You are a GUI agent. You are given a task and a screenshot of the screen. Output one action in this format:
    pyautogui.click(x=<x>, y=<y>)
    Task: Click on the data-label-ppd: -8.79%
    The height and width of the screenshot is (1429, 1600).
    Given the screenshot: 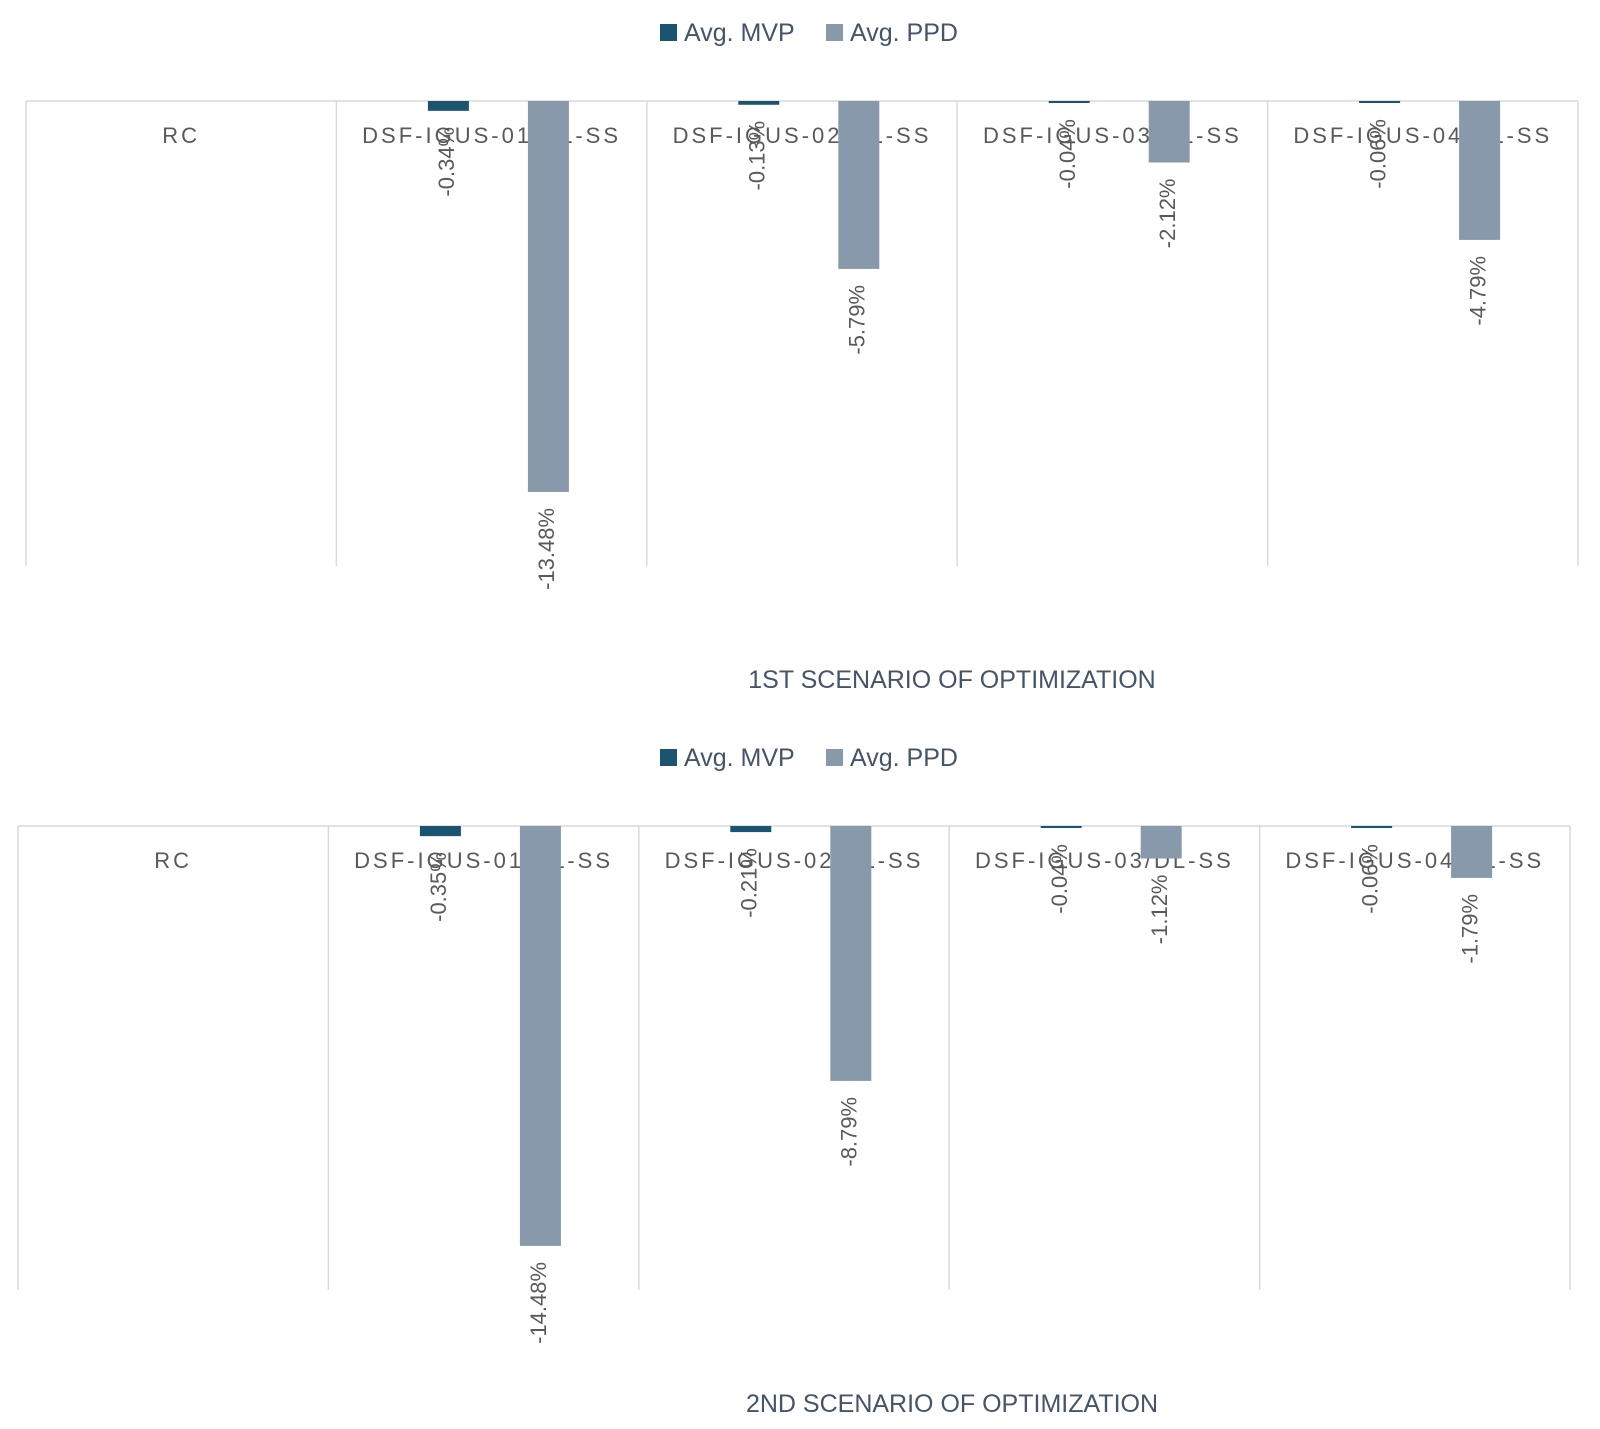 What is the action you would take?
    pyautogui.click(x=849, y=1132)
    